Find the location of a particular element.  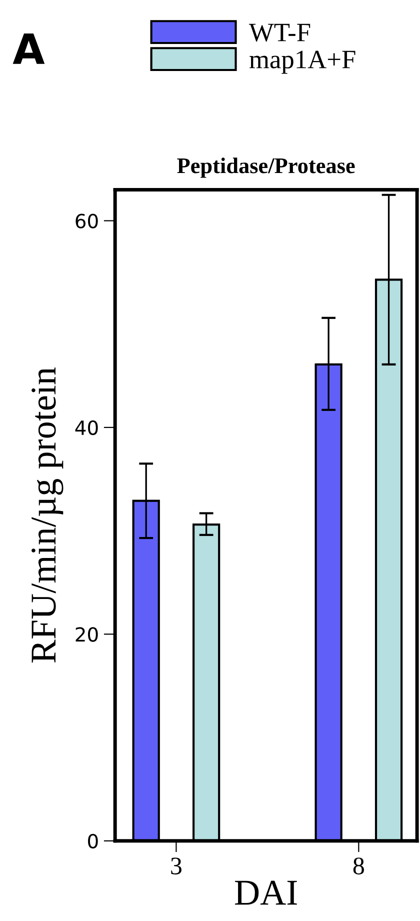

y-tick-label: 20 is located at coordinates (87, 634).